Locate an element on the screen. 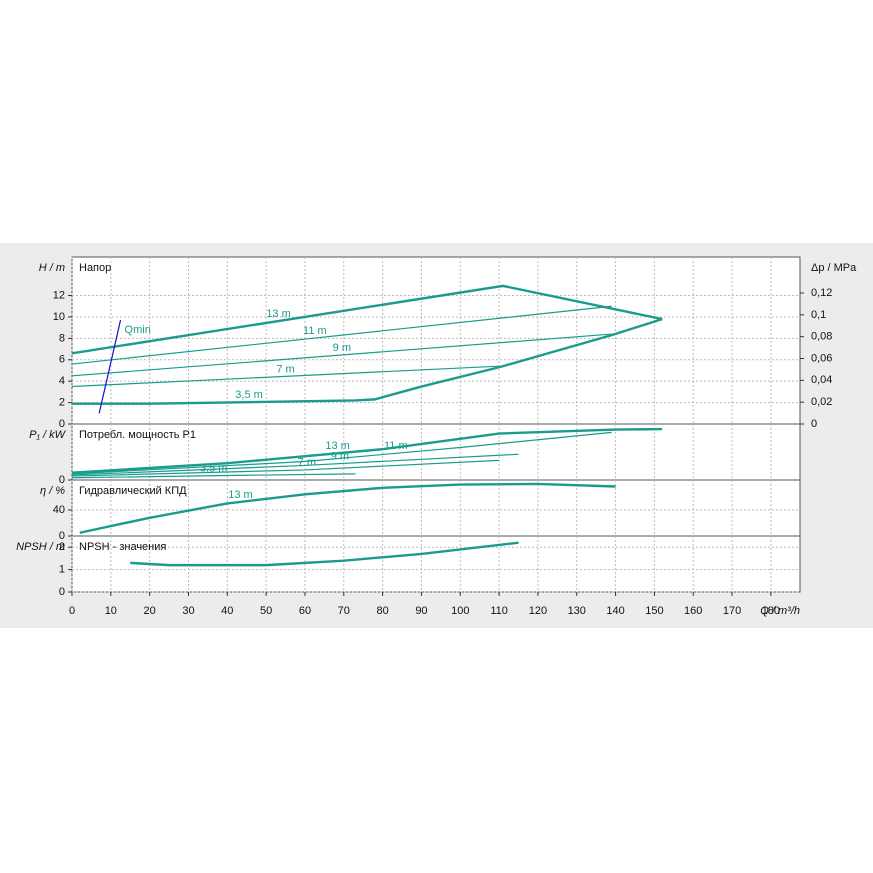 This screenshot has height=873, width=873. y-tick-label: 40 is located at coordinates (59, 510).